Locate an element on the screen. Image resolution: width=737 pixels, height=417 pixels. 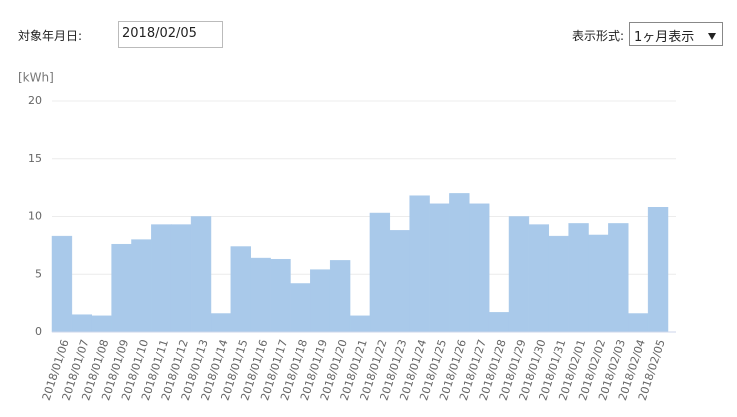
y-tick-label: 0 is located at coordinates (38, 331).